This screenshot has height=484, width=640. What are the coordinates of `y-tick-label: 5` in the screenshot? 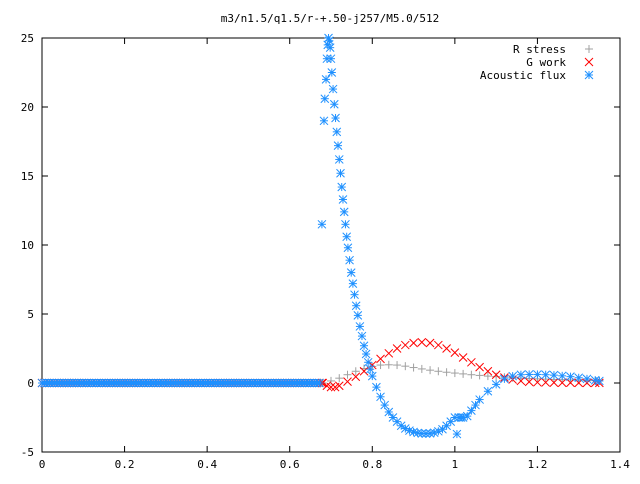 It's located at (30, 314).